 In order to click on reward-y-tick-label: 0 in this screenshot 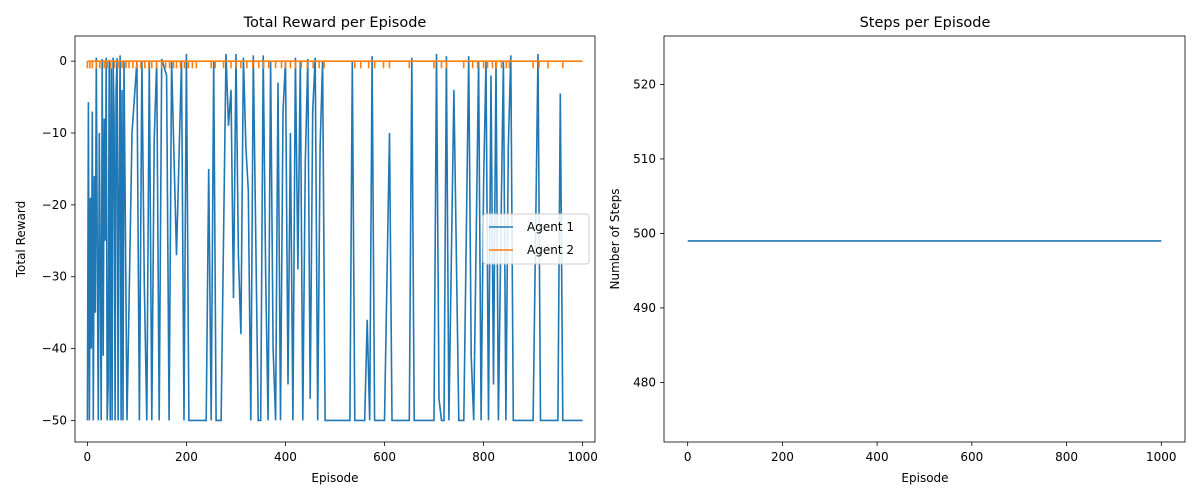, I will do `click(63, 61)`.